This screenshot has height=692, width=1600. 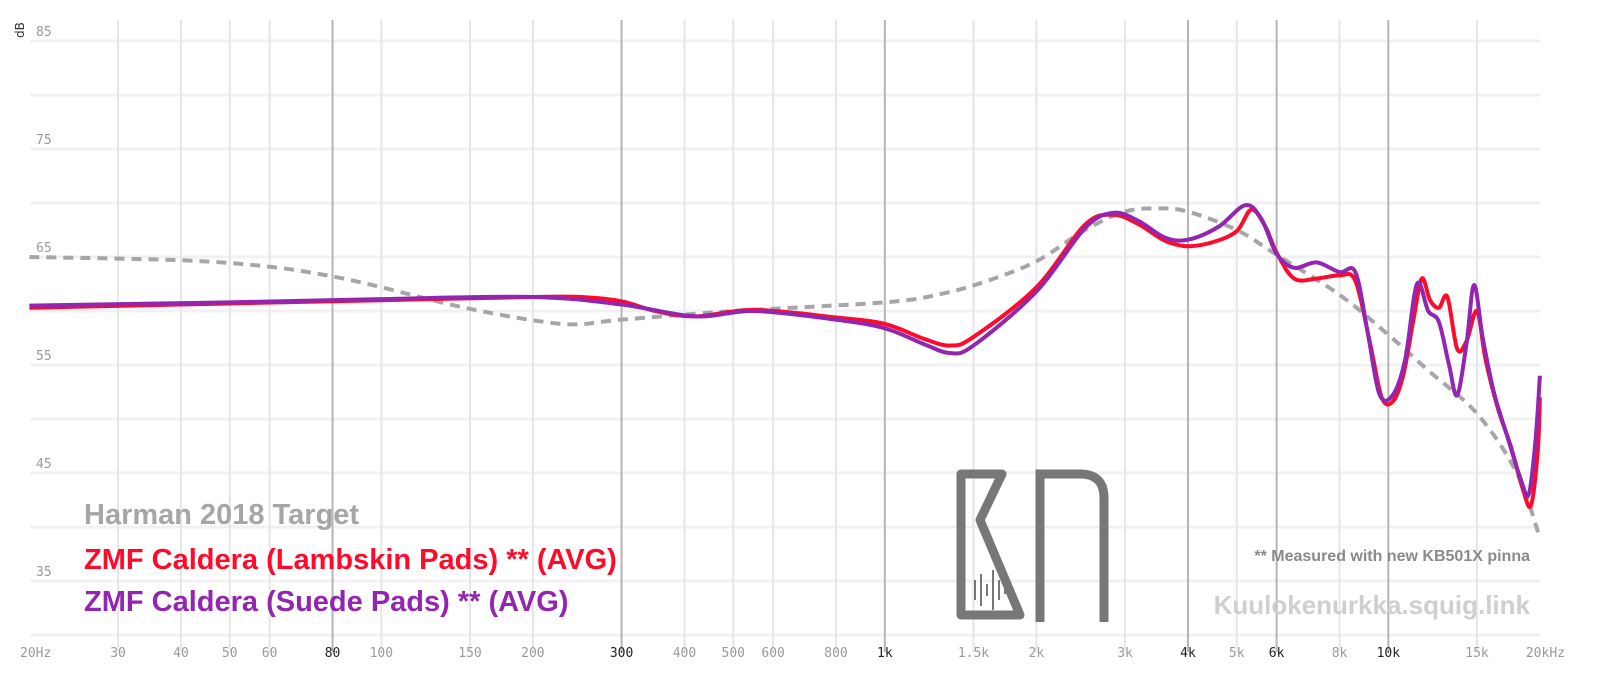 What do you see at coordinates (118, 653) in the screenshot?
I see `x-tick-label: 30` at bounding box center [118, 653].